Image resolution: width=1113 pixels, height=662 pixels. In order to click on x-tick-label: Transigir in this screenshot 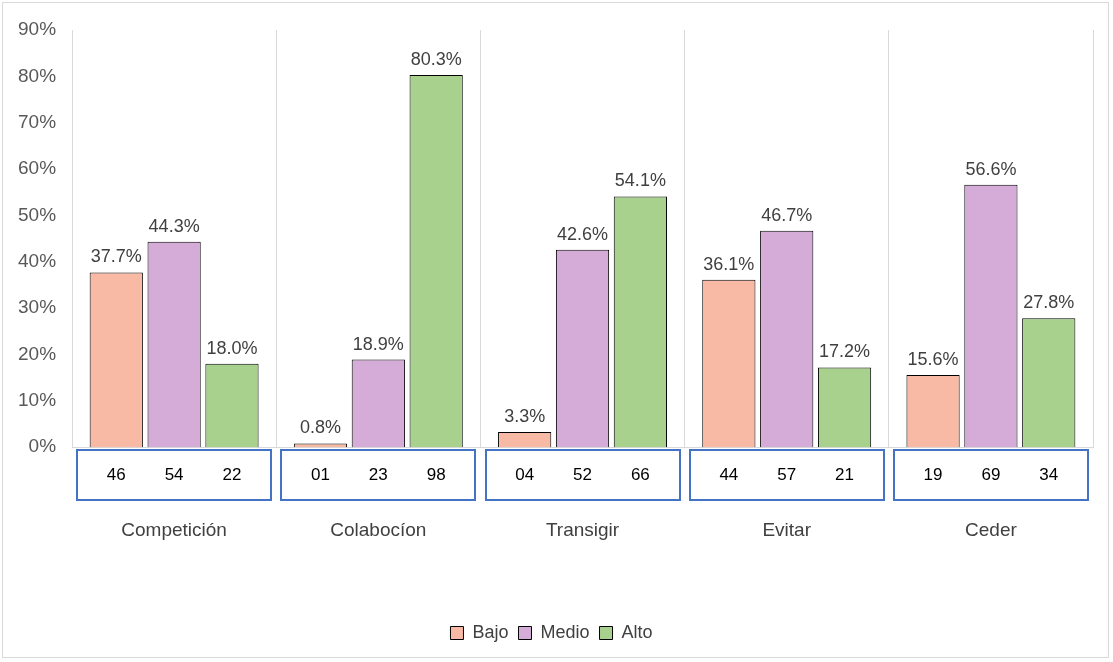, I will do `click(582, 529)`.